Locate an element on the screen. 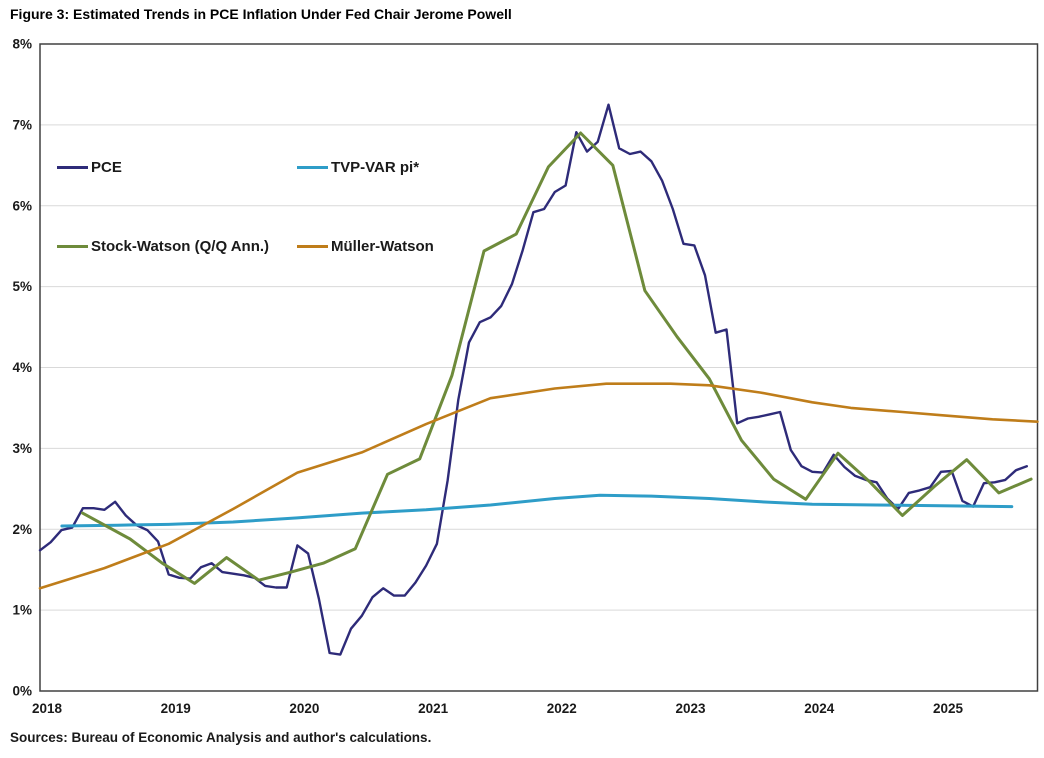  y-tick-label: 5% is located at coordinates (22, 286).